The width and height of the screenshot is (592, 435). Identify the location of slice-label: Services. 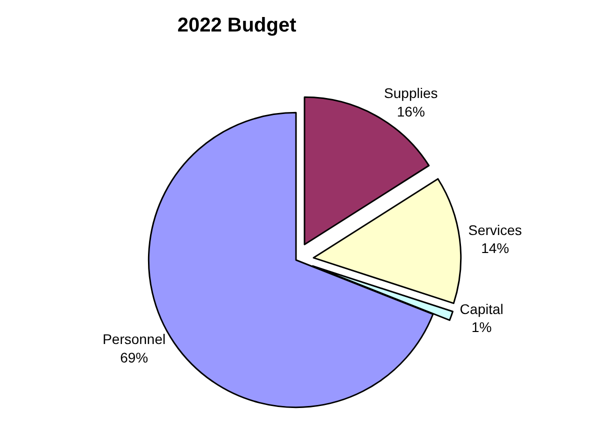
(495, 230).